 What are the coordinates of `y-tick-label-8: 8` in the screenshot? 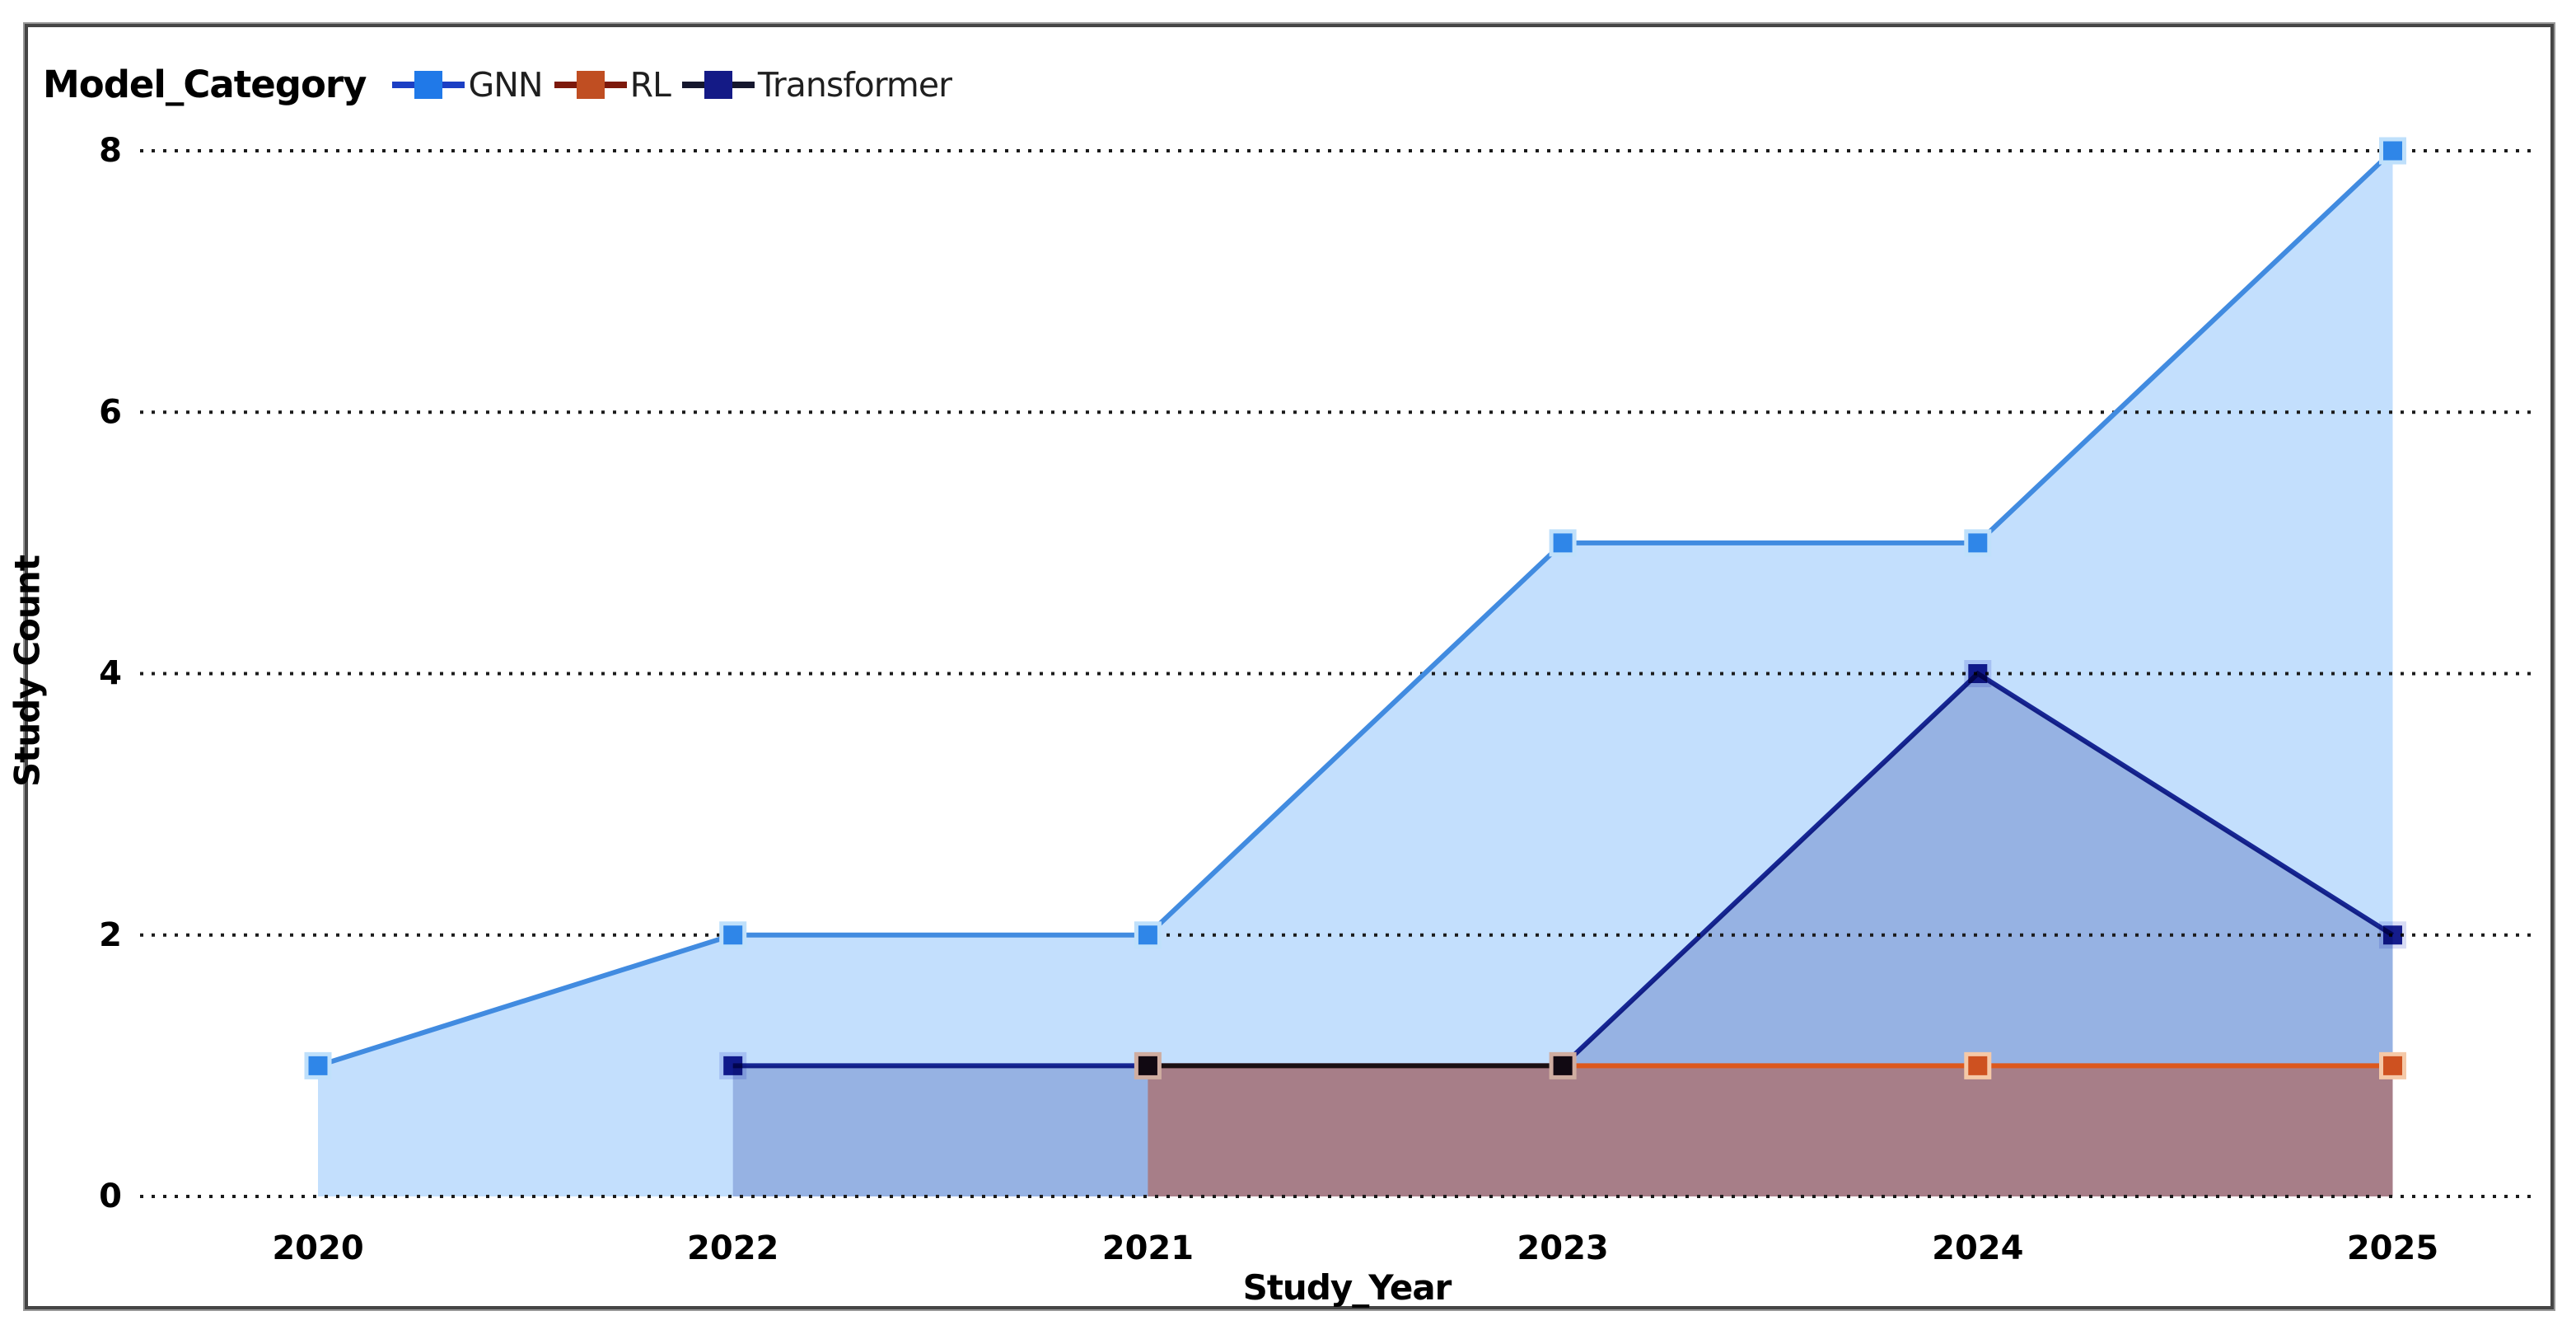 It's located at (110, 151).